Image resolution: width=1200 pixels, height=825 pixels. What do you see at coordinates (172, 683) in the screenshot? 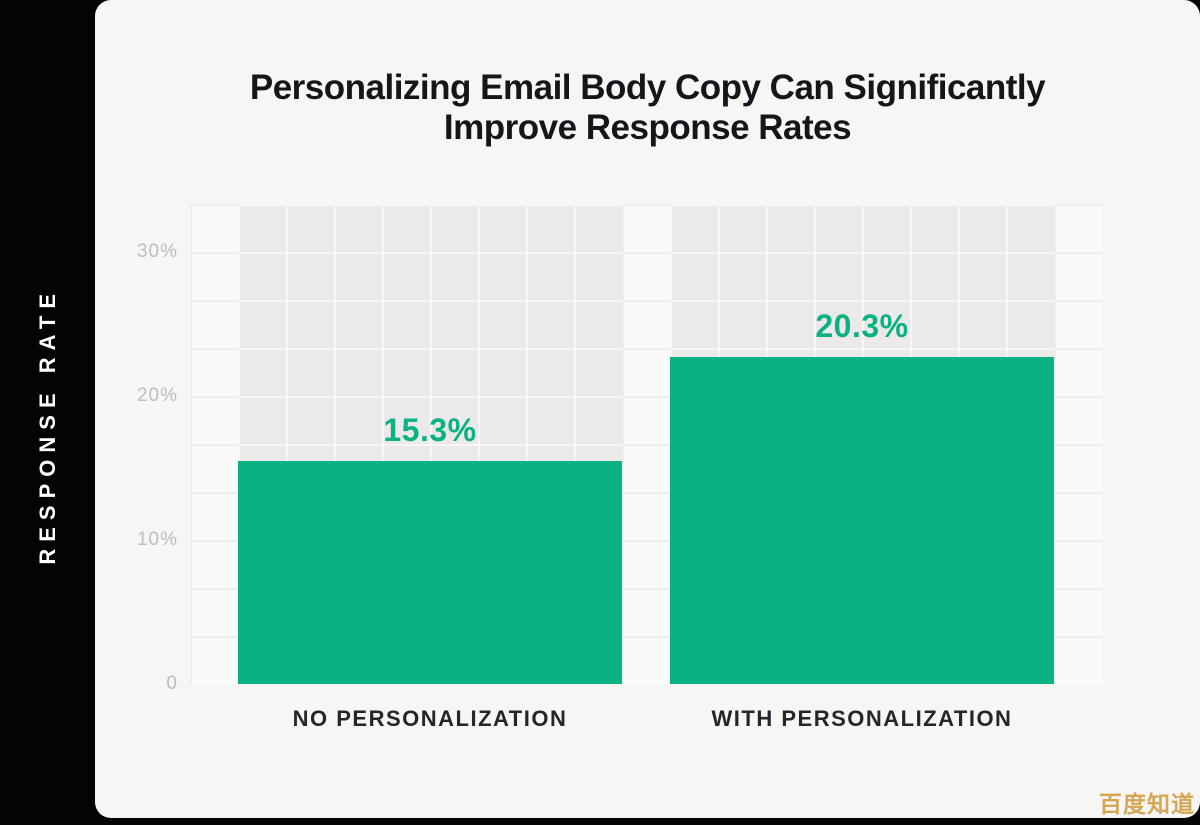
I see `ytick-0: 0` at bounding box center [172, 683].